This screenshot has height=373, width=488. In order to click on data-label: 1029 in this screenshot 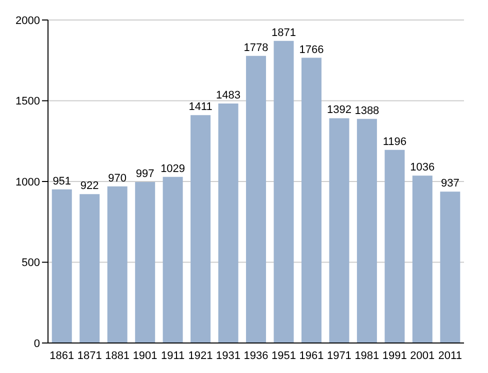, I will do `click(173, 168)`.